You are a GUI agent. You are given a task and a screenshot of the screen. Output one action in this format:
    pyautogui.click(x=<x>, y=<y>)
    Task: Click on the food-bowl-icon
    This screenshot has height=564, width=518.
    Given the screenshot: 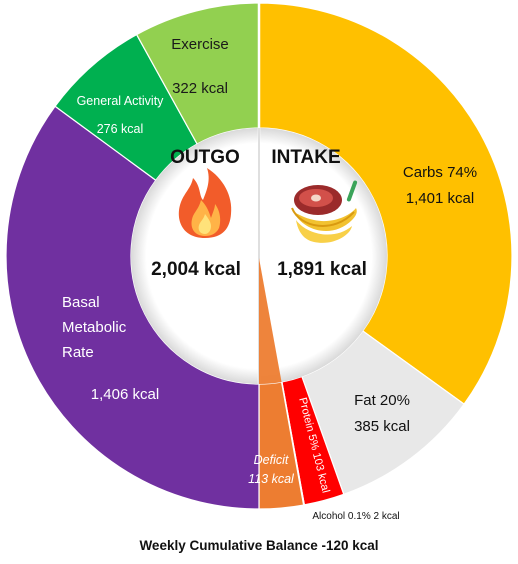 What is the action you would take?
    pyautogui.click(x=324, y=211)
    